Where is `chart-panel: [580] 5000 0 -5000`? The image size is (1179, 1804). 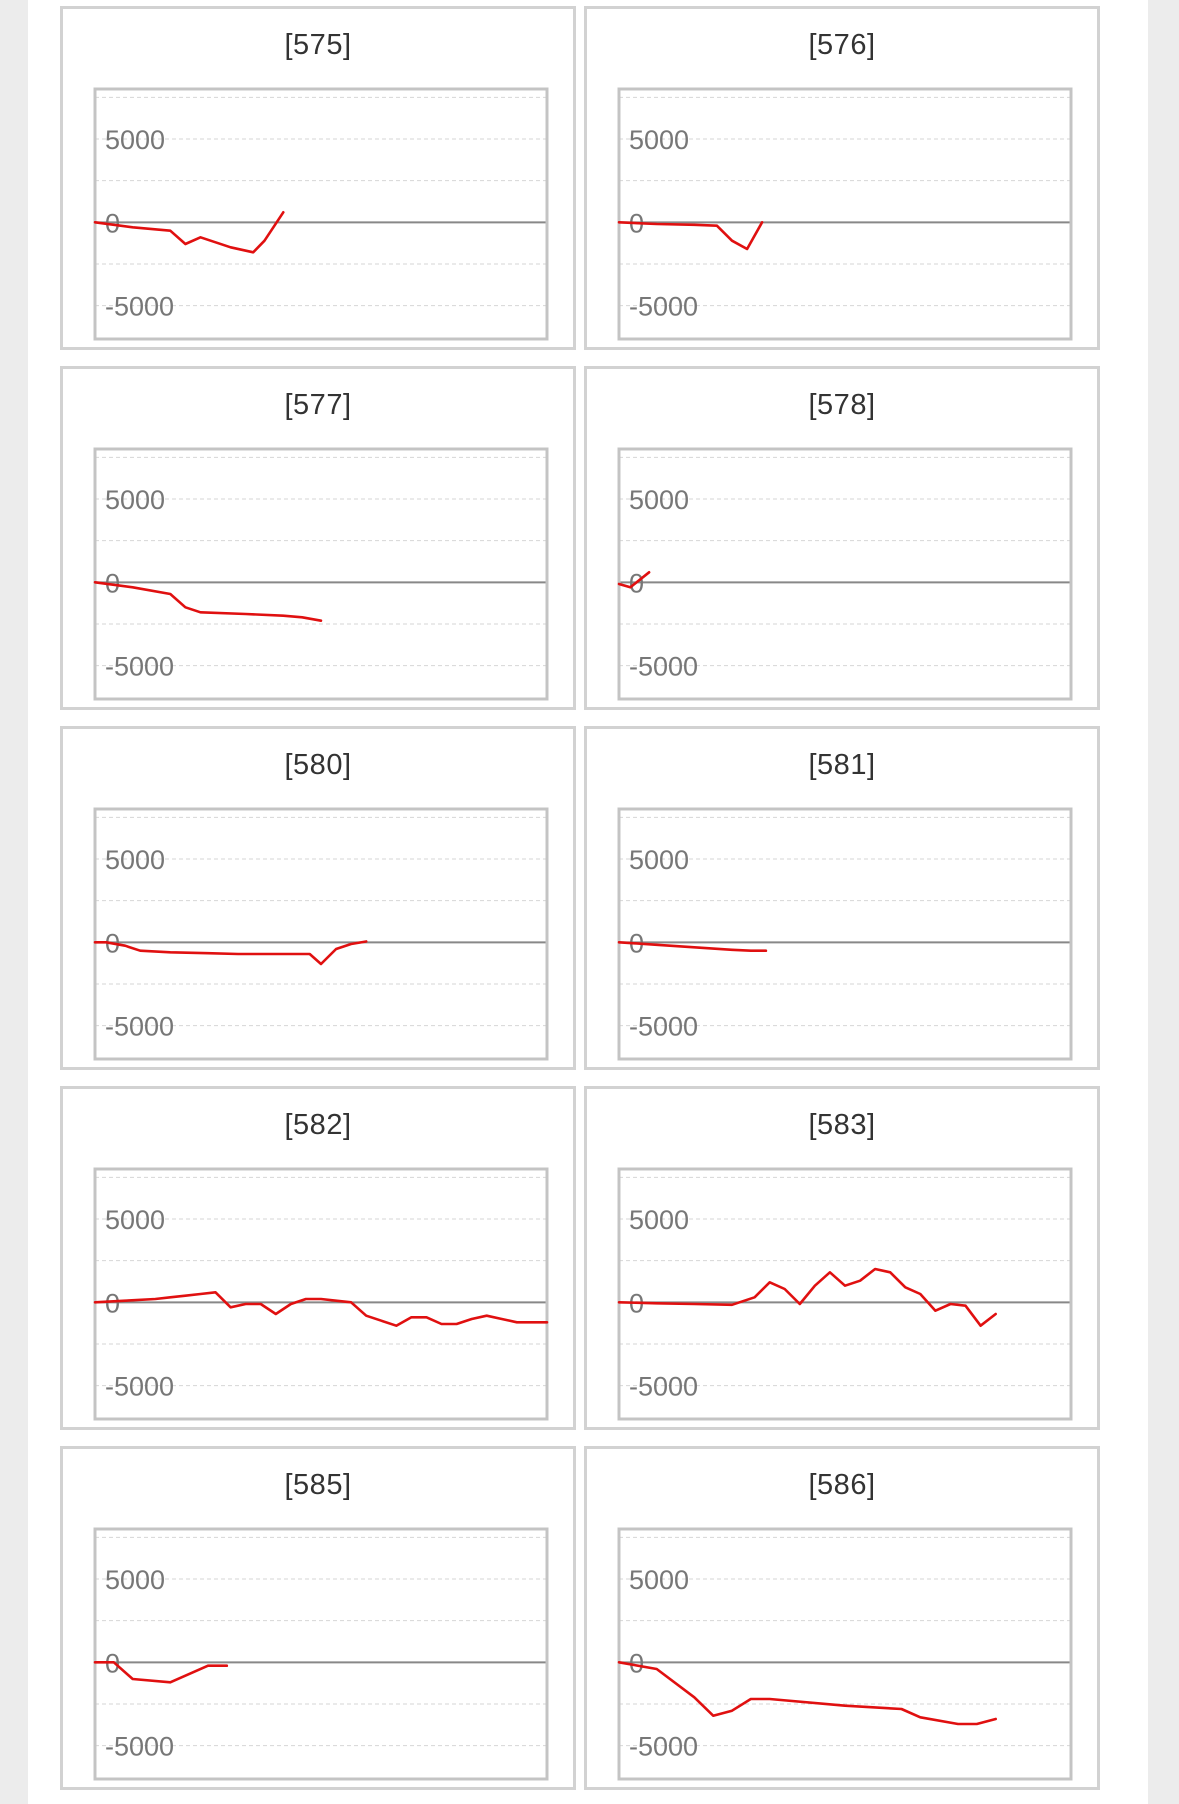
chart-panel: [580] 5000 0 -5000 is located at coordinates (318, 898).